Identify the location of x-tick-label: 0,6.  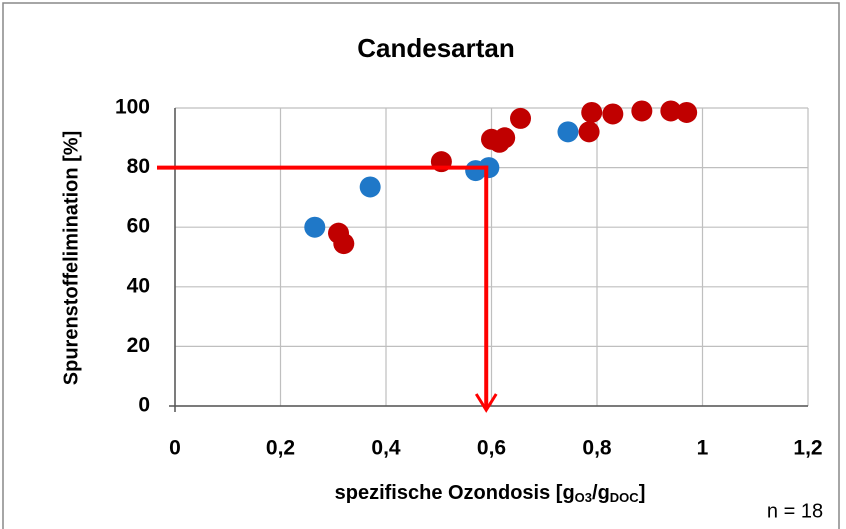
(491, 448).